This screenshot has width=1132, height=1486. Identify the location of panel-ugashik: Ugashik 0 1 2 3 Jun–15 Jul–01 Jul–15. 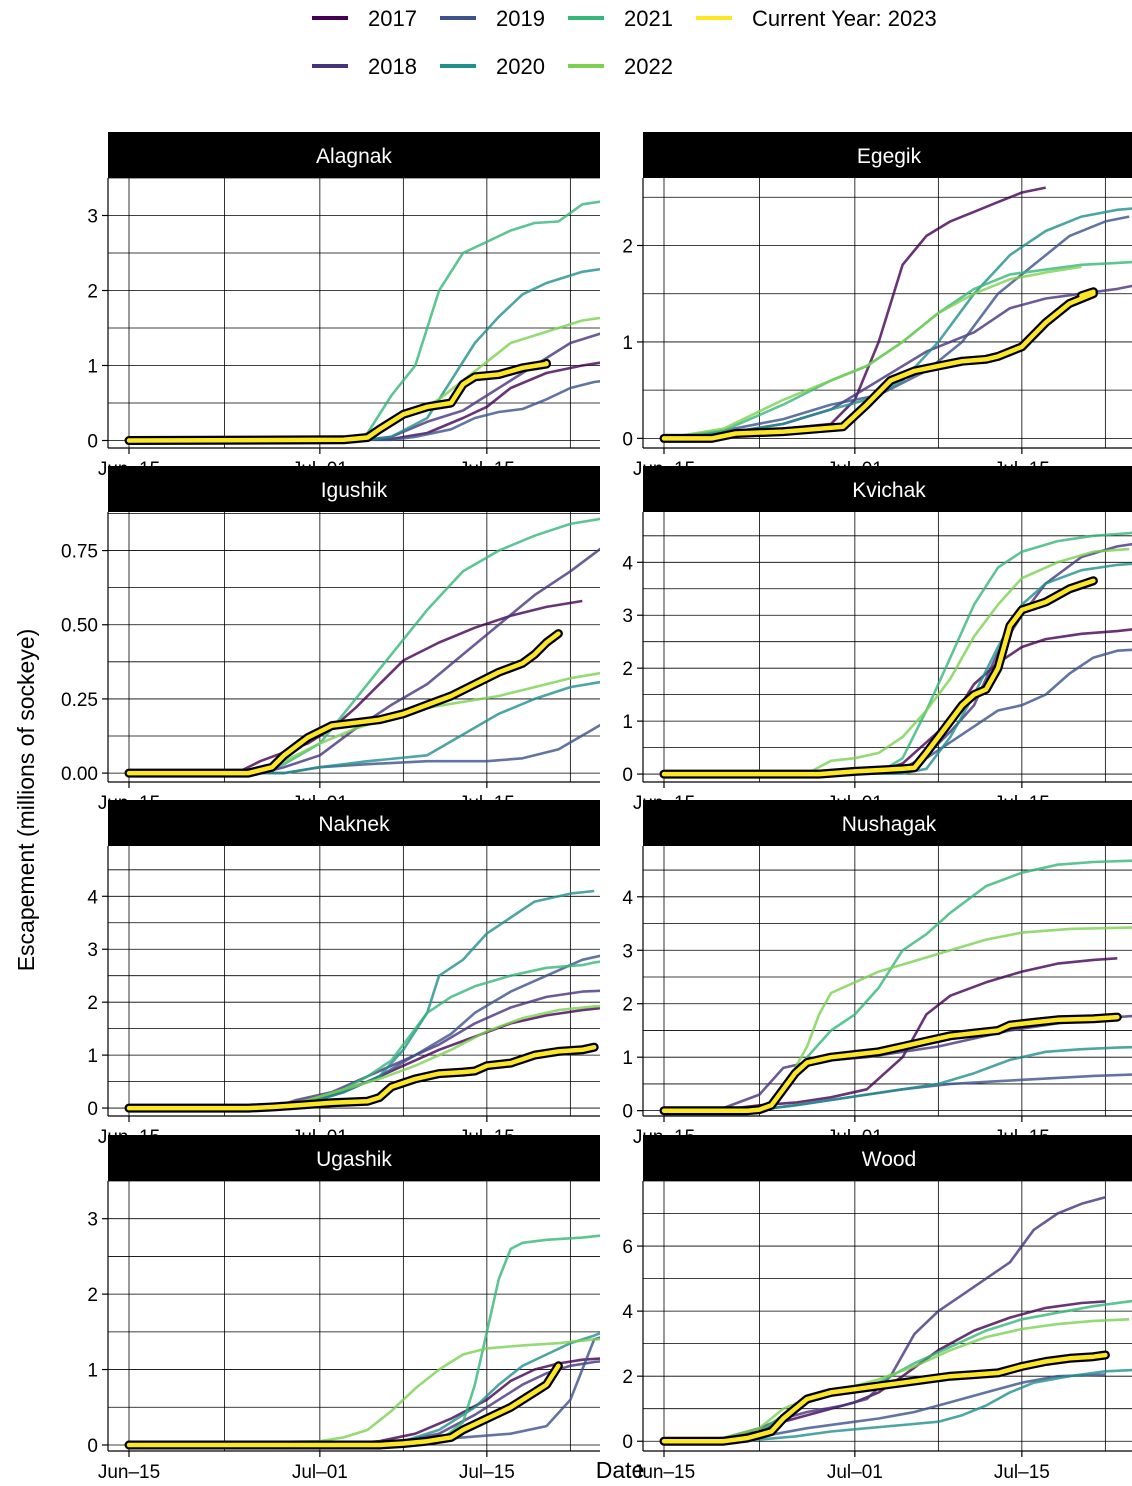
(343, 1309).